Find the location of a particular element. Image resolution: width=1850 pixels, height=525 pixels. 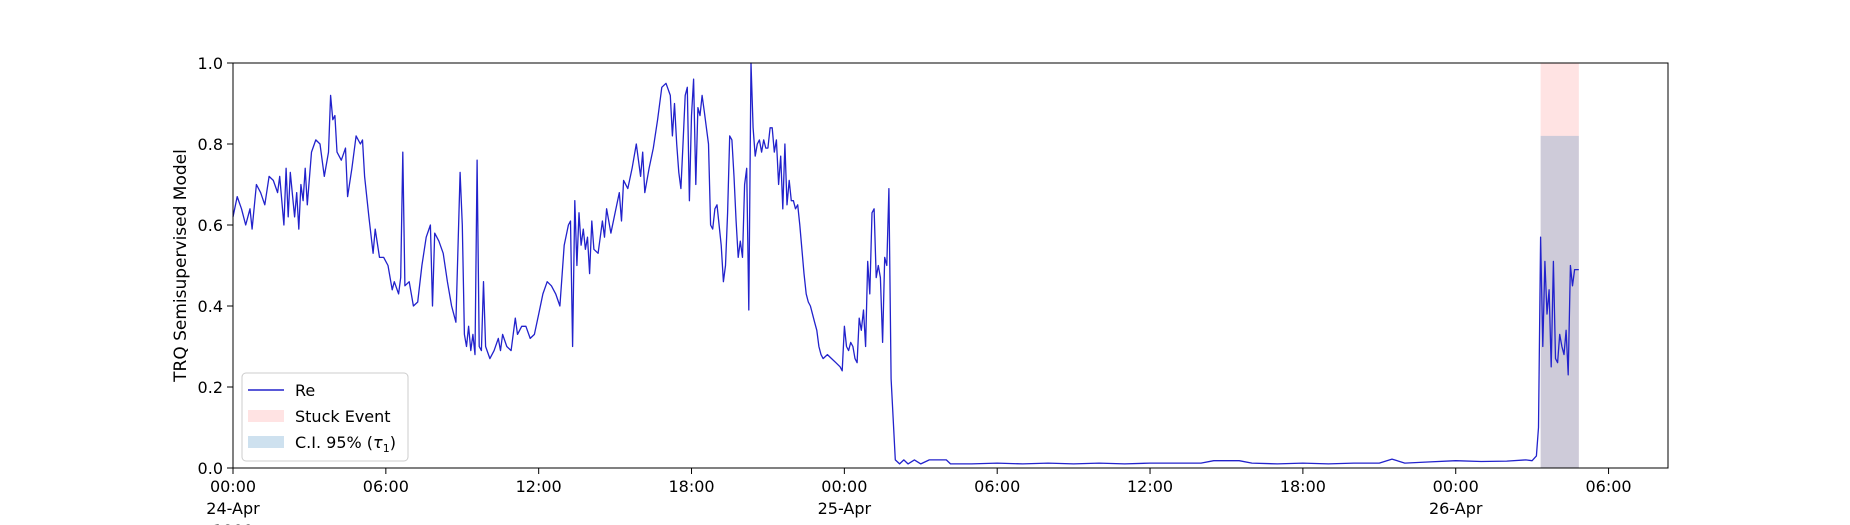

y-tick-label: 0.2 is located at coordinates (210, 387).